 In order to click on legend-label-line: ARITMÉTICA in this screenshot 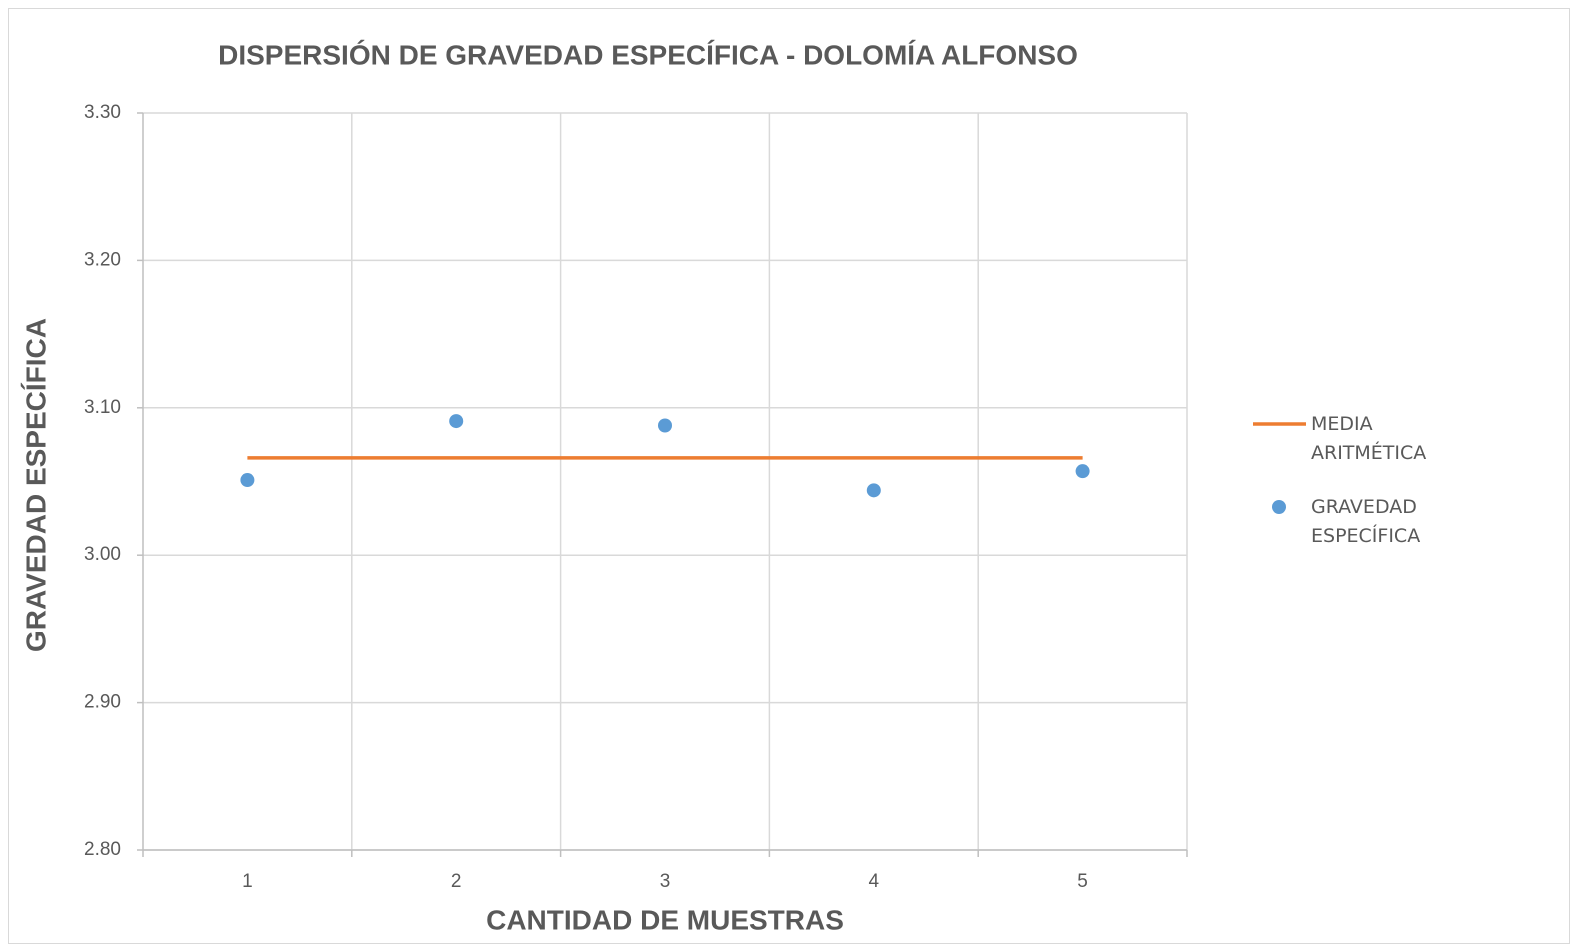, I will do `click(1368, 452)`.